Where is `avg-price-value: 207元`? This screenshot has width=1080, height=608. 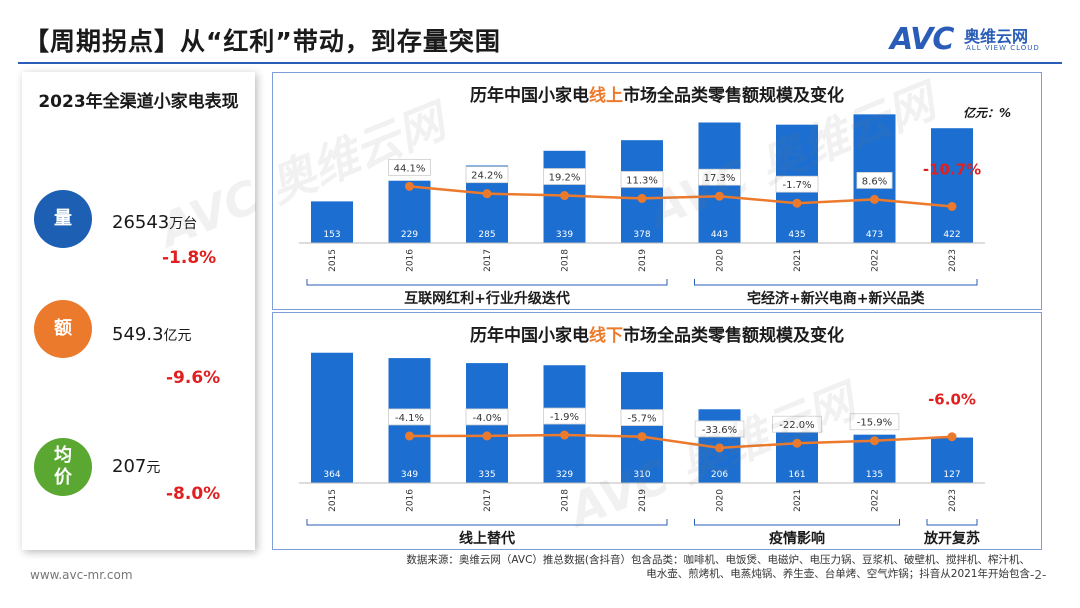 avg-price-value: 207元 is located at coordinates (136, 466).